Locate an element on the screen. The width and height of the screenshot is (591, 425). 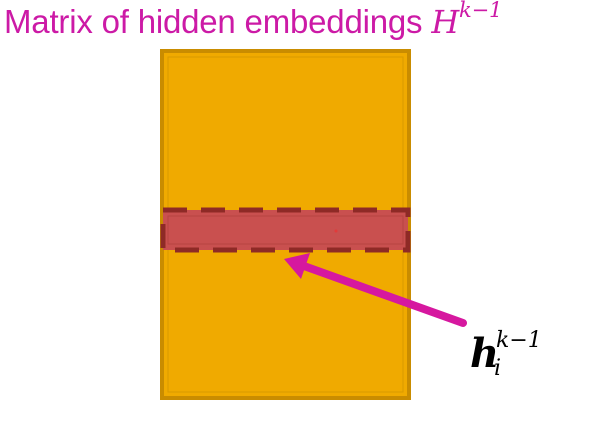
highlighted-row-inner is located at coordinates (285, 230).